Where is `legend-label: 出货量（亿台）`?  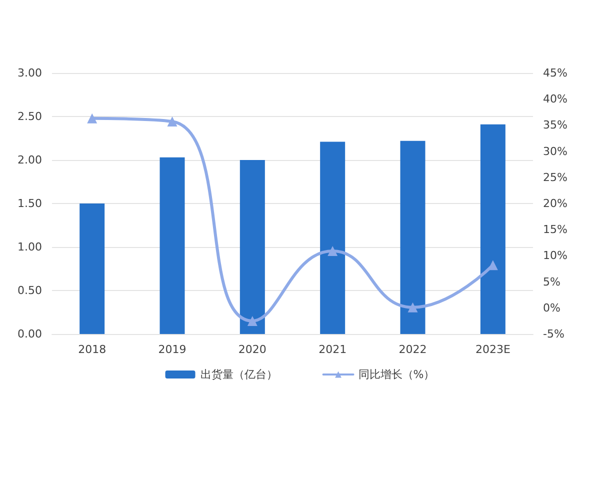
legend-label: 出货量（亿台） is located at coordinates (239, 374).